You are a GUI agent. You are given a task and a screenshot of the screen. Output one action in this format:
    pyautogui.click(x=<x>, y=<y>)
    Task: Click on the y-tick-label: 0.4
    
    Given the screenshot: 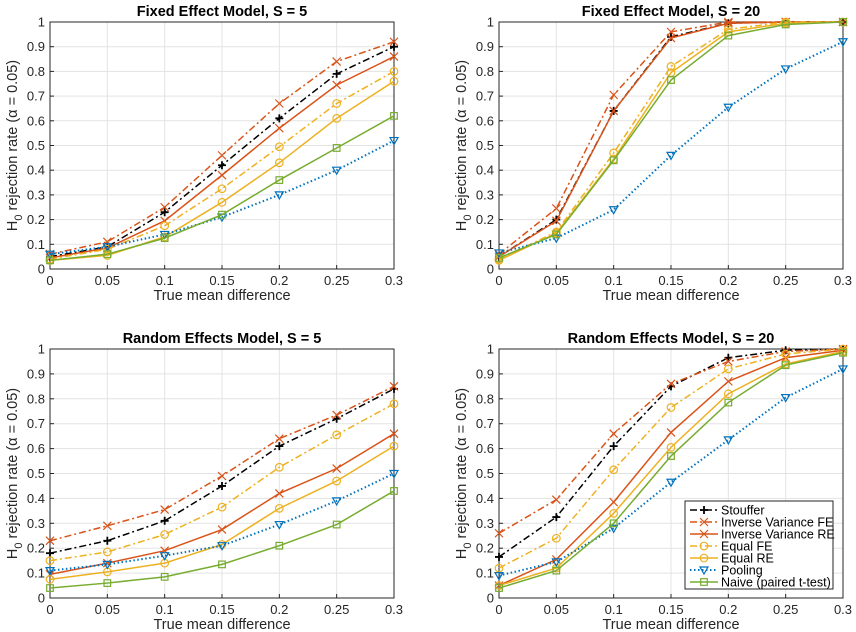 What is the action you would take?
    pyautogui.click(x=36, y=170)
    